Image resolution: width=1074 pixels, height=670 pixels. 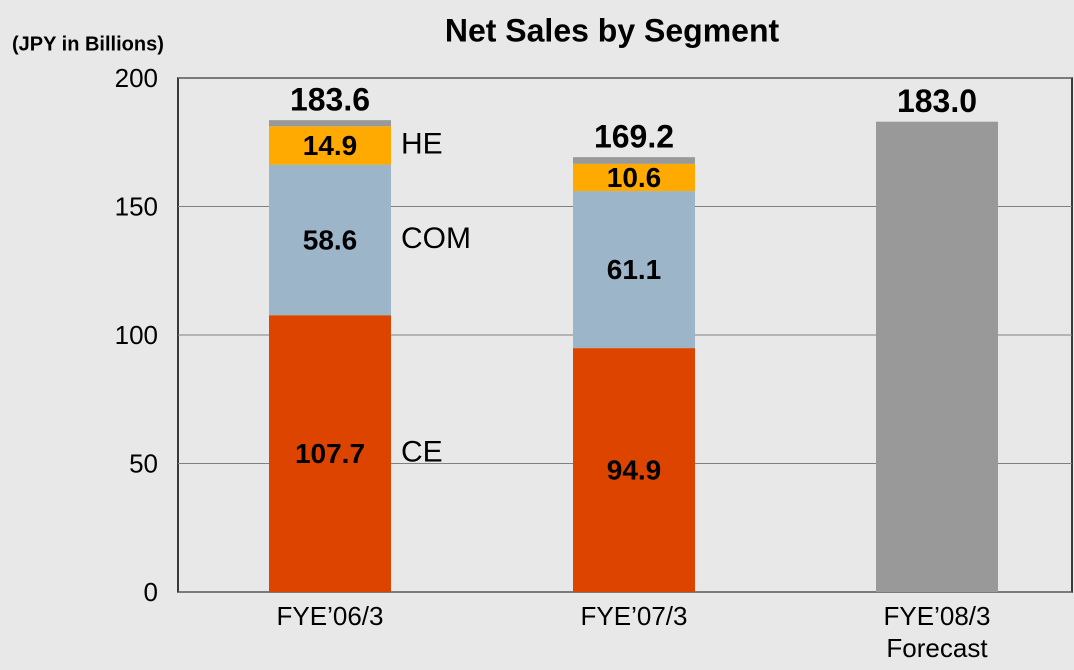 I want to click on y-tick-label: 0, so click(x=151, y=592).